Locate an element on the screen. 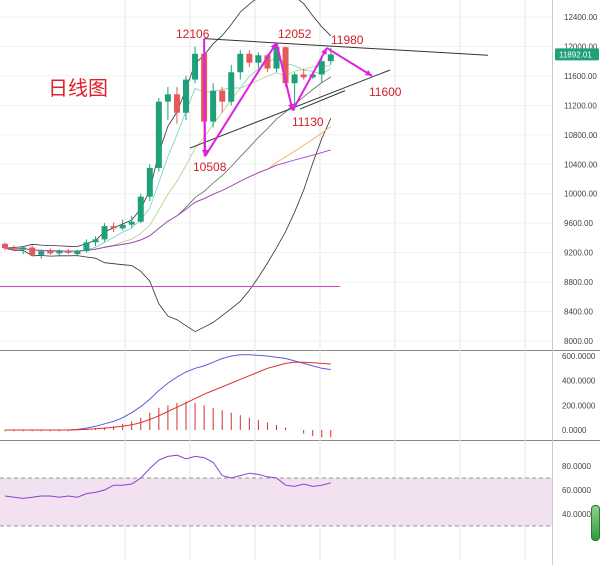 The image size is (600, 565). ma-line-long is located at coordinates (167, 200).